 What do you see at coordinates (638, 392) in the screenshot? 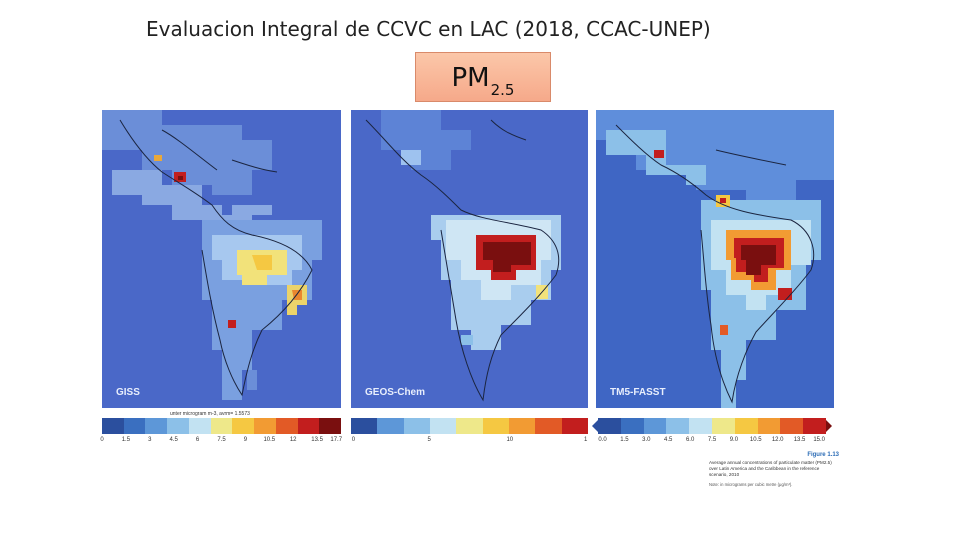
I see `panel-label-tm5-fasst: TM5-FASST` at bounding box center [638, 392].